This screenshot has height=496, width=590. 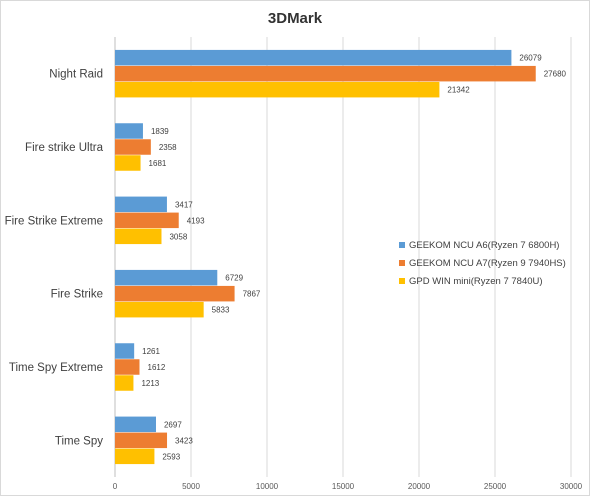 I want to click on x-tick-label: 0, so click(x=115, y=486).